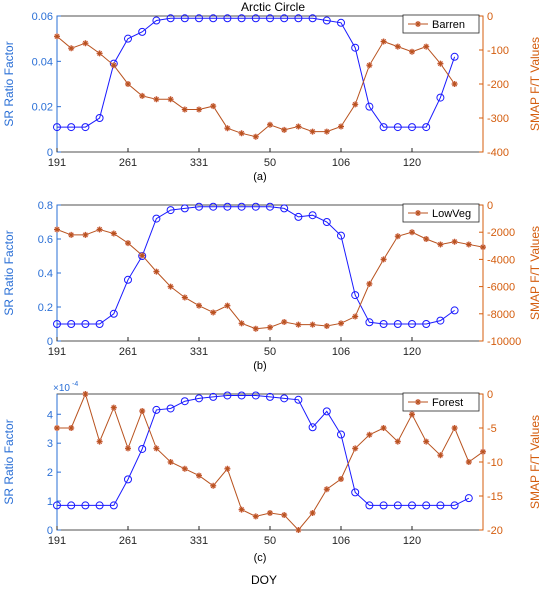 The height and width of the screenshot is (593, 550). I want to click on x-tick-label: 331, so click(199, 352).